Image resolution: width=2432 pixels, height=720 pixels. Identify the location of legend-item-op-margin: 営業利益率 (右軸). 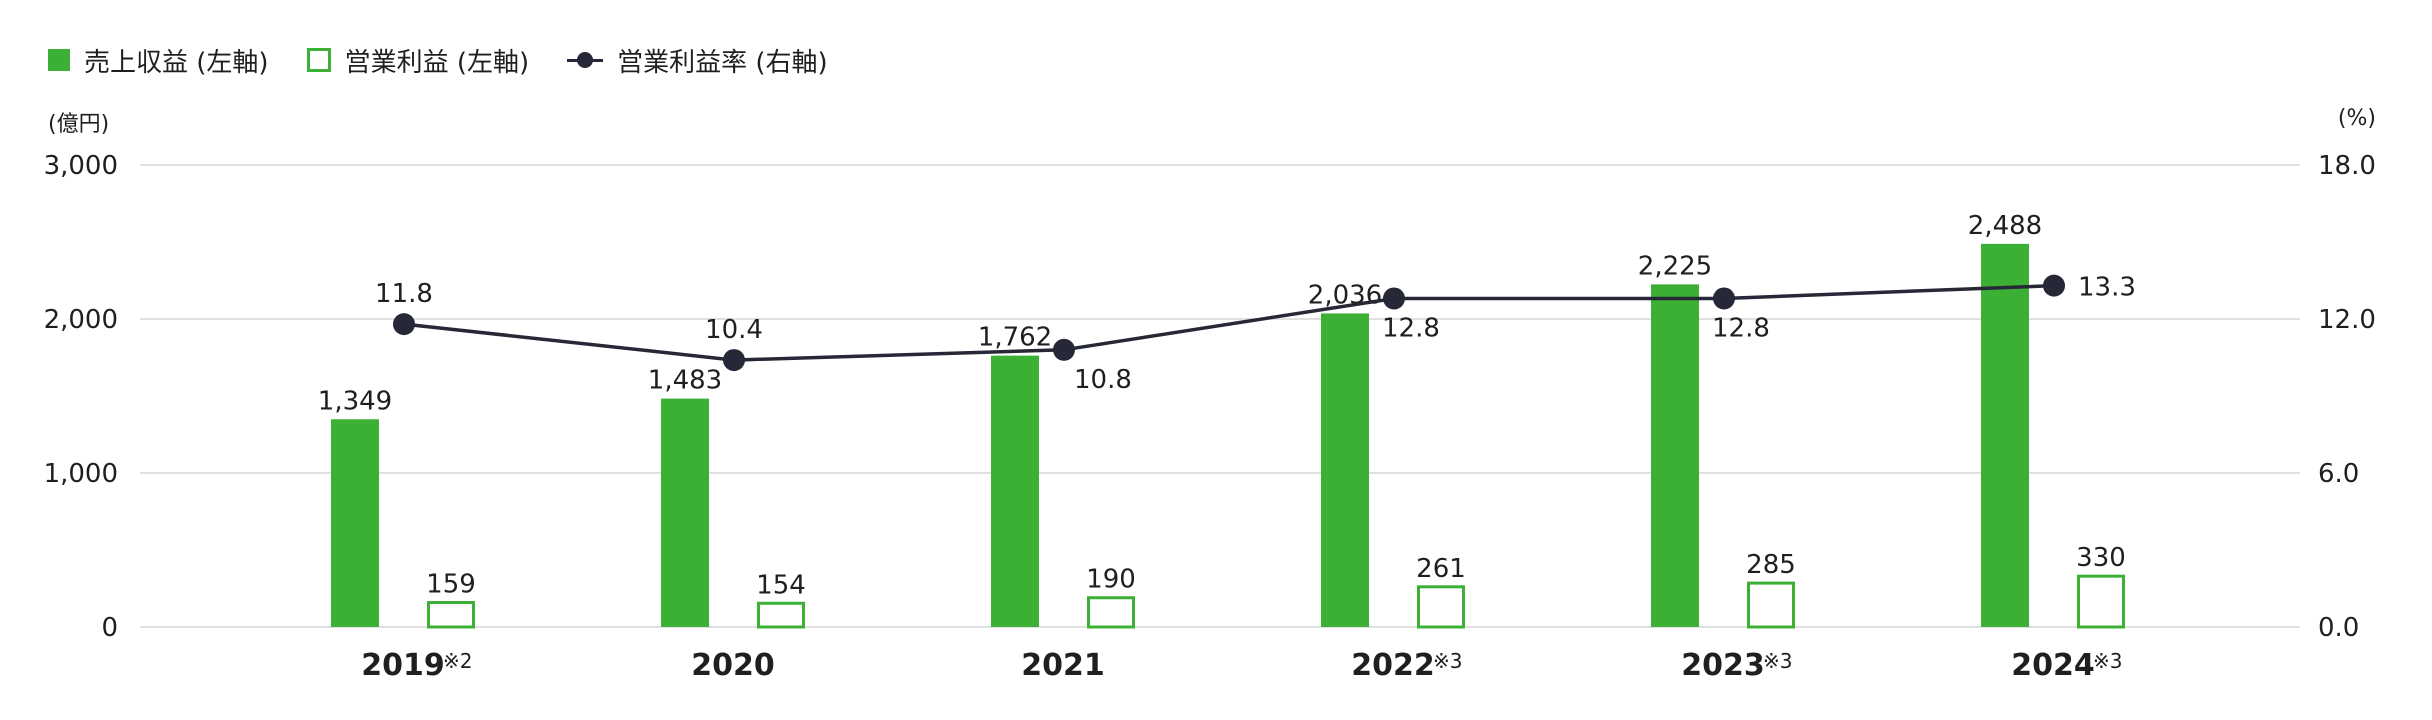
(697, 60).